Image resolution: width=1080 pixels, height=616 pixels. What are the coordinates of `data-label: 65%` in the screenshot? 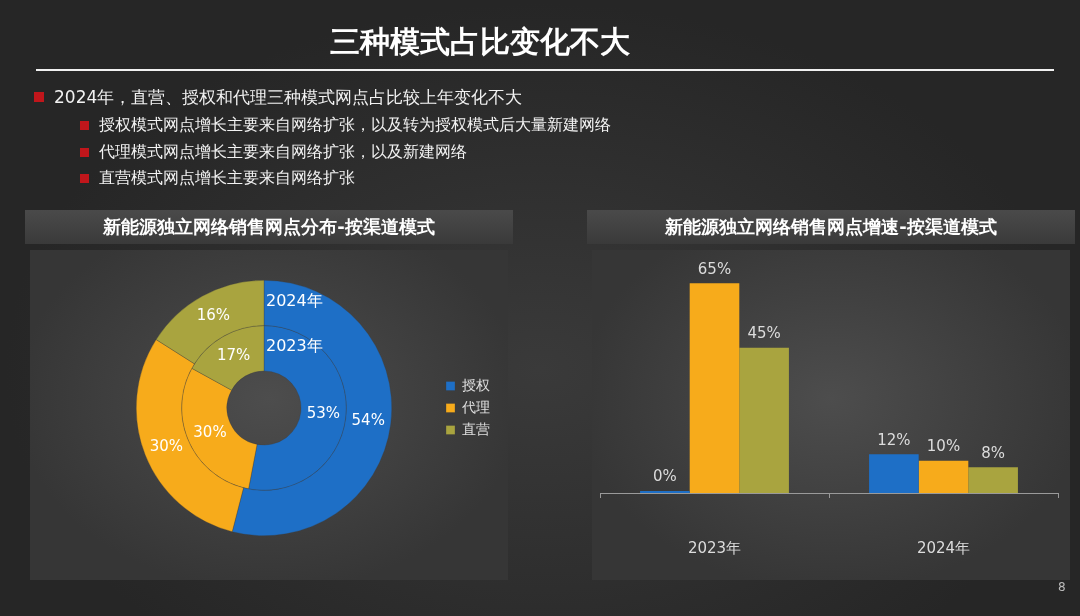 It's located at (714, 268).